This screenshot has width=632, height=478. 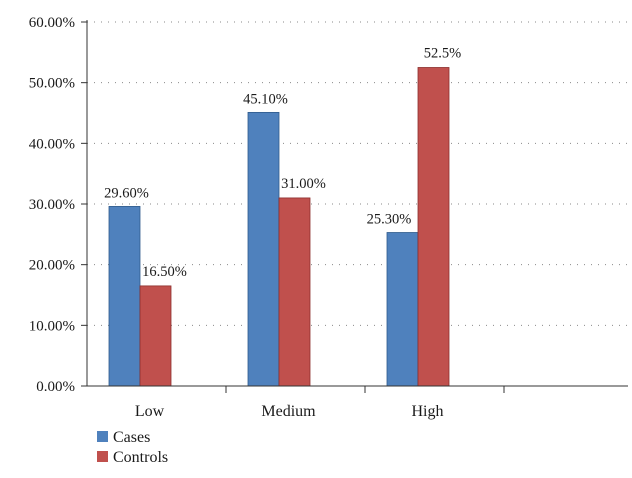 What do you see at coordinates (52, 266) in the screenshot?
I see `y-tick-label: 20.00%` at bounding box center [52, 266].